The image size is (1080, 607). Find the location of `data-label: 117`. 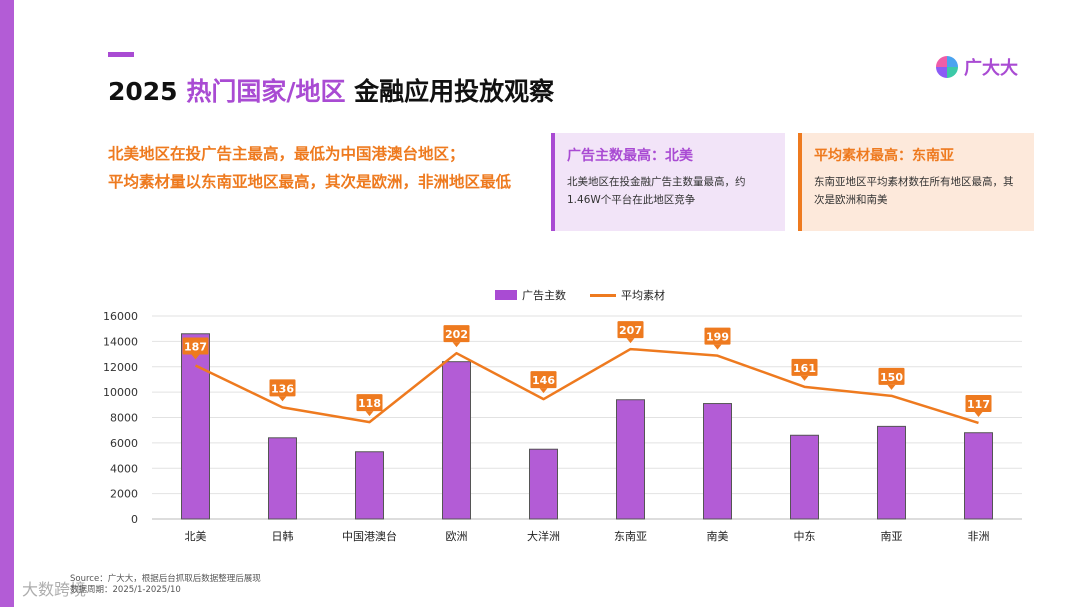

data-label: 117 is located at coordinates (978, 404).